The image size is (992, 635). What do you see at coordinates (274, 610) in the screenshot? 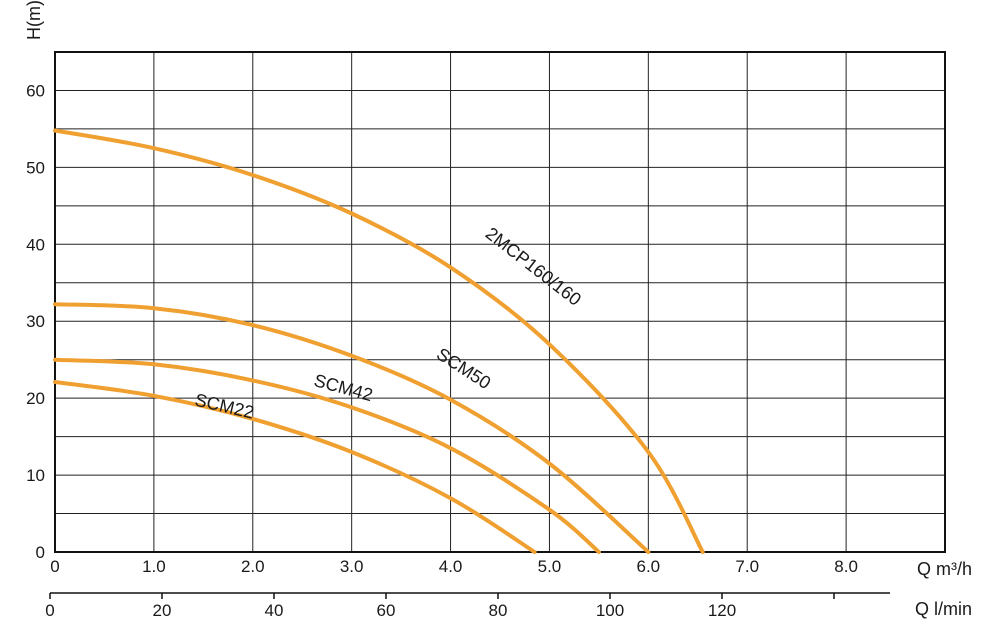
I see `secondary-tick-label: 40` at bounding box center [274, 610].